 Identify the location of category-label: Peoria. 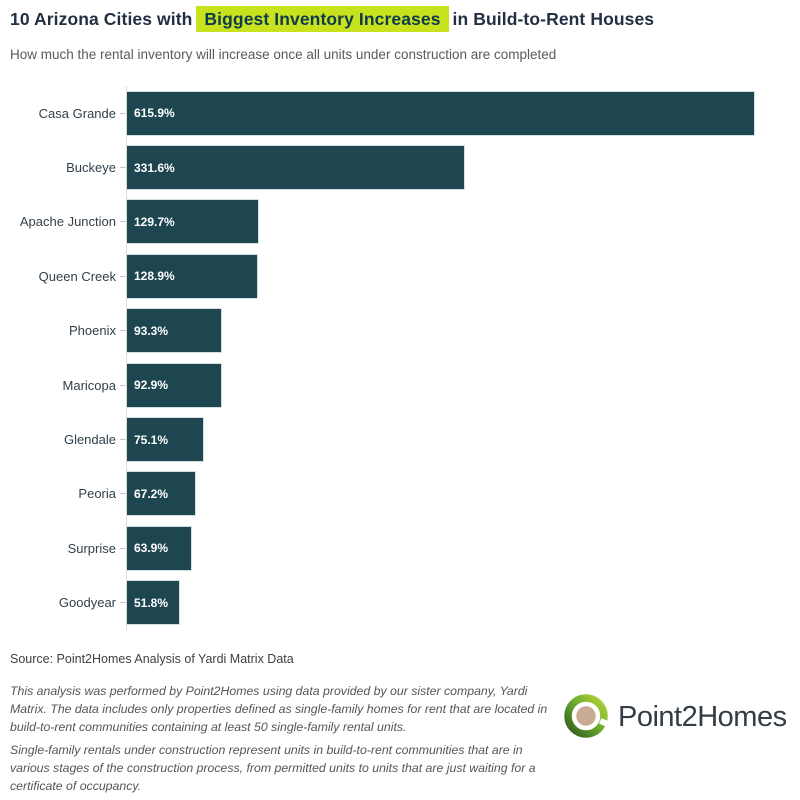
(97, 494).